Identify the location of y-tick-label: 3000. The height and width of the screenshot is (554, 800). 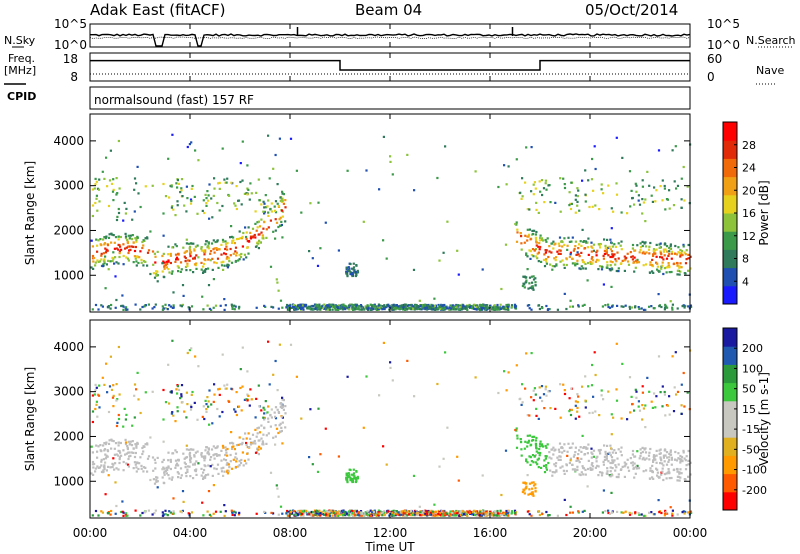
(68, 392).